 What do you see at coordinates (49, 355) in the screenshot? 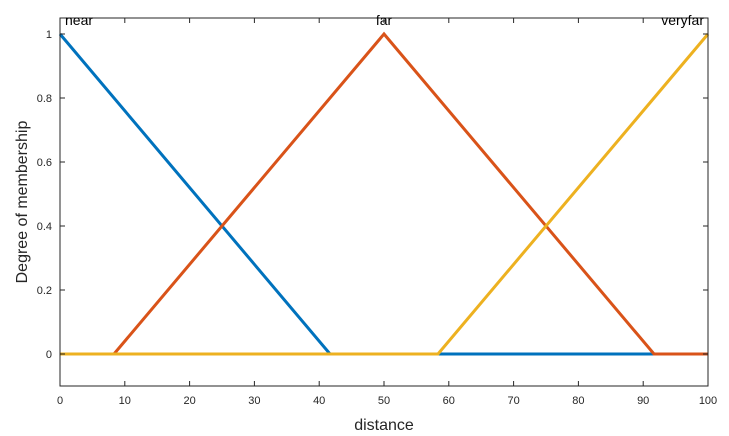
I see `y-tick-label: 0` at bounding box center [49, 355].